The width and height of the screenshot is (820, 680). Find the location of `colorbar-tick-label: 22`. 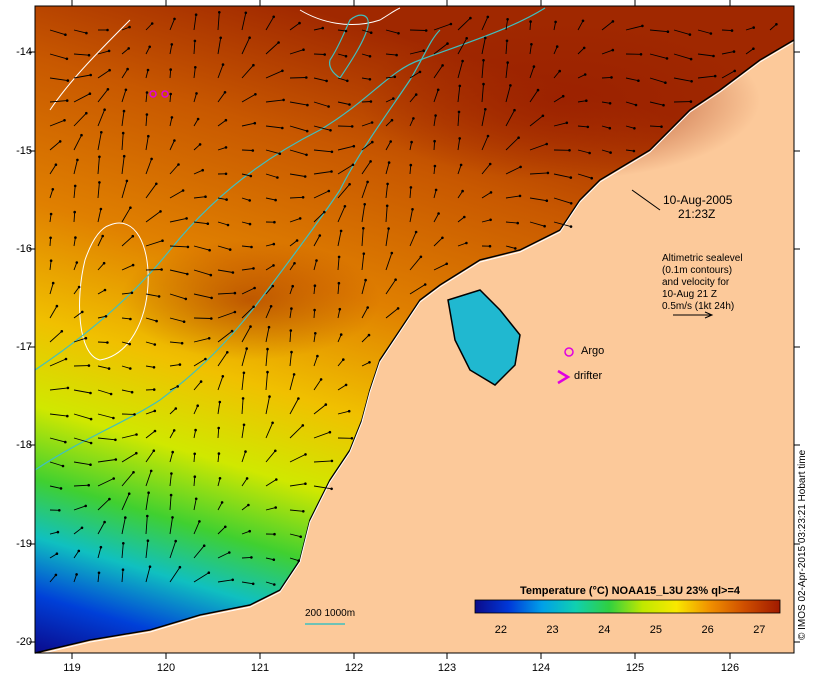

colorbar-tick-label: 22 is located at coordinates (500, 630).